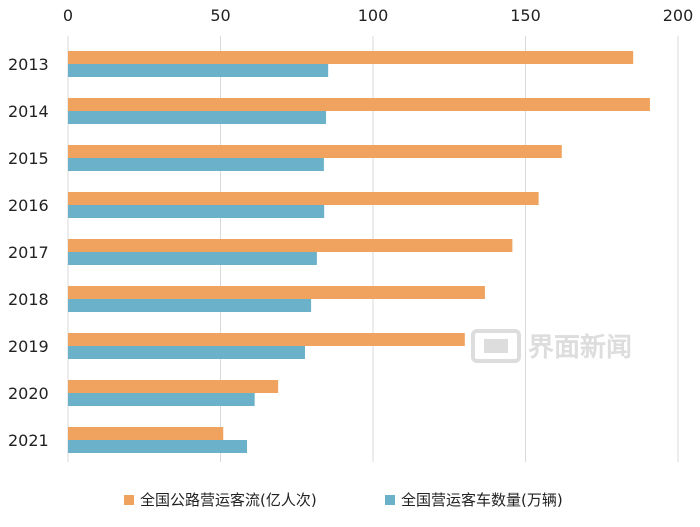  What do you see at coordinates (196, 211) in the screenshot?
I see `bar-bus-count-2016` at bounding box center [196, 211].